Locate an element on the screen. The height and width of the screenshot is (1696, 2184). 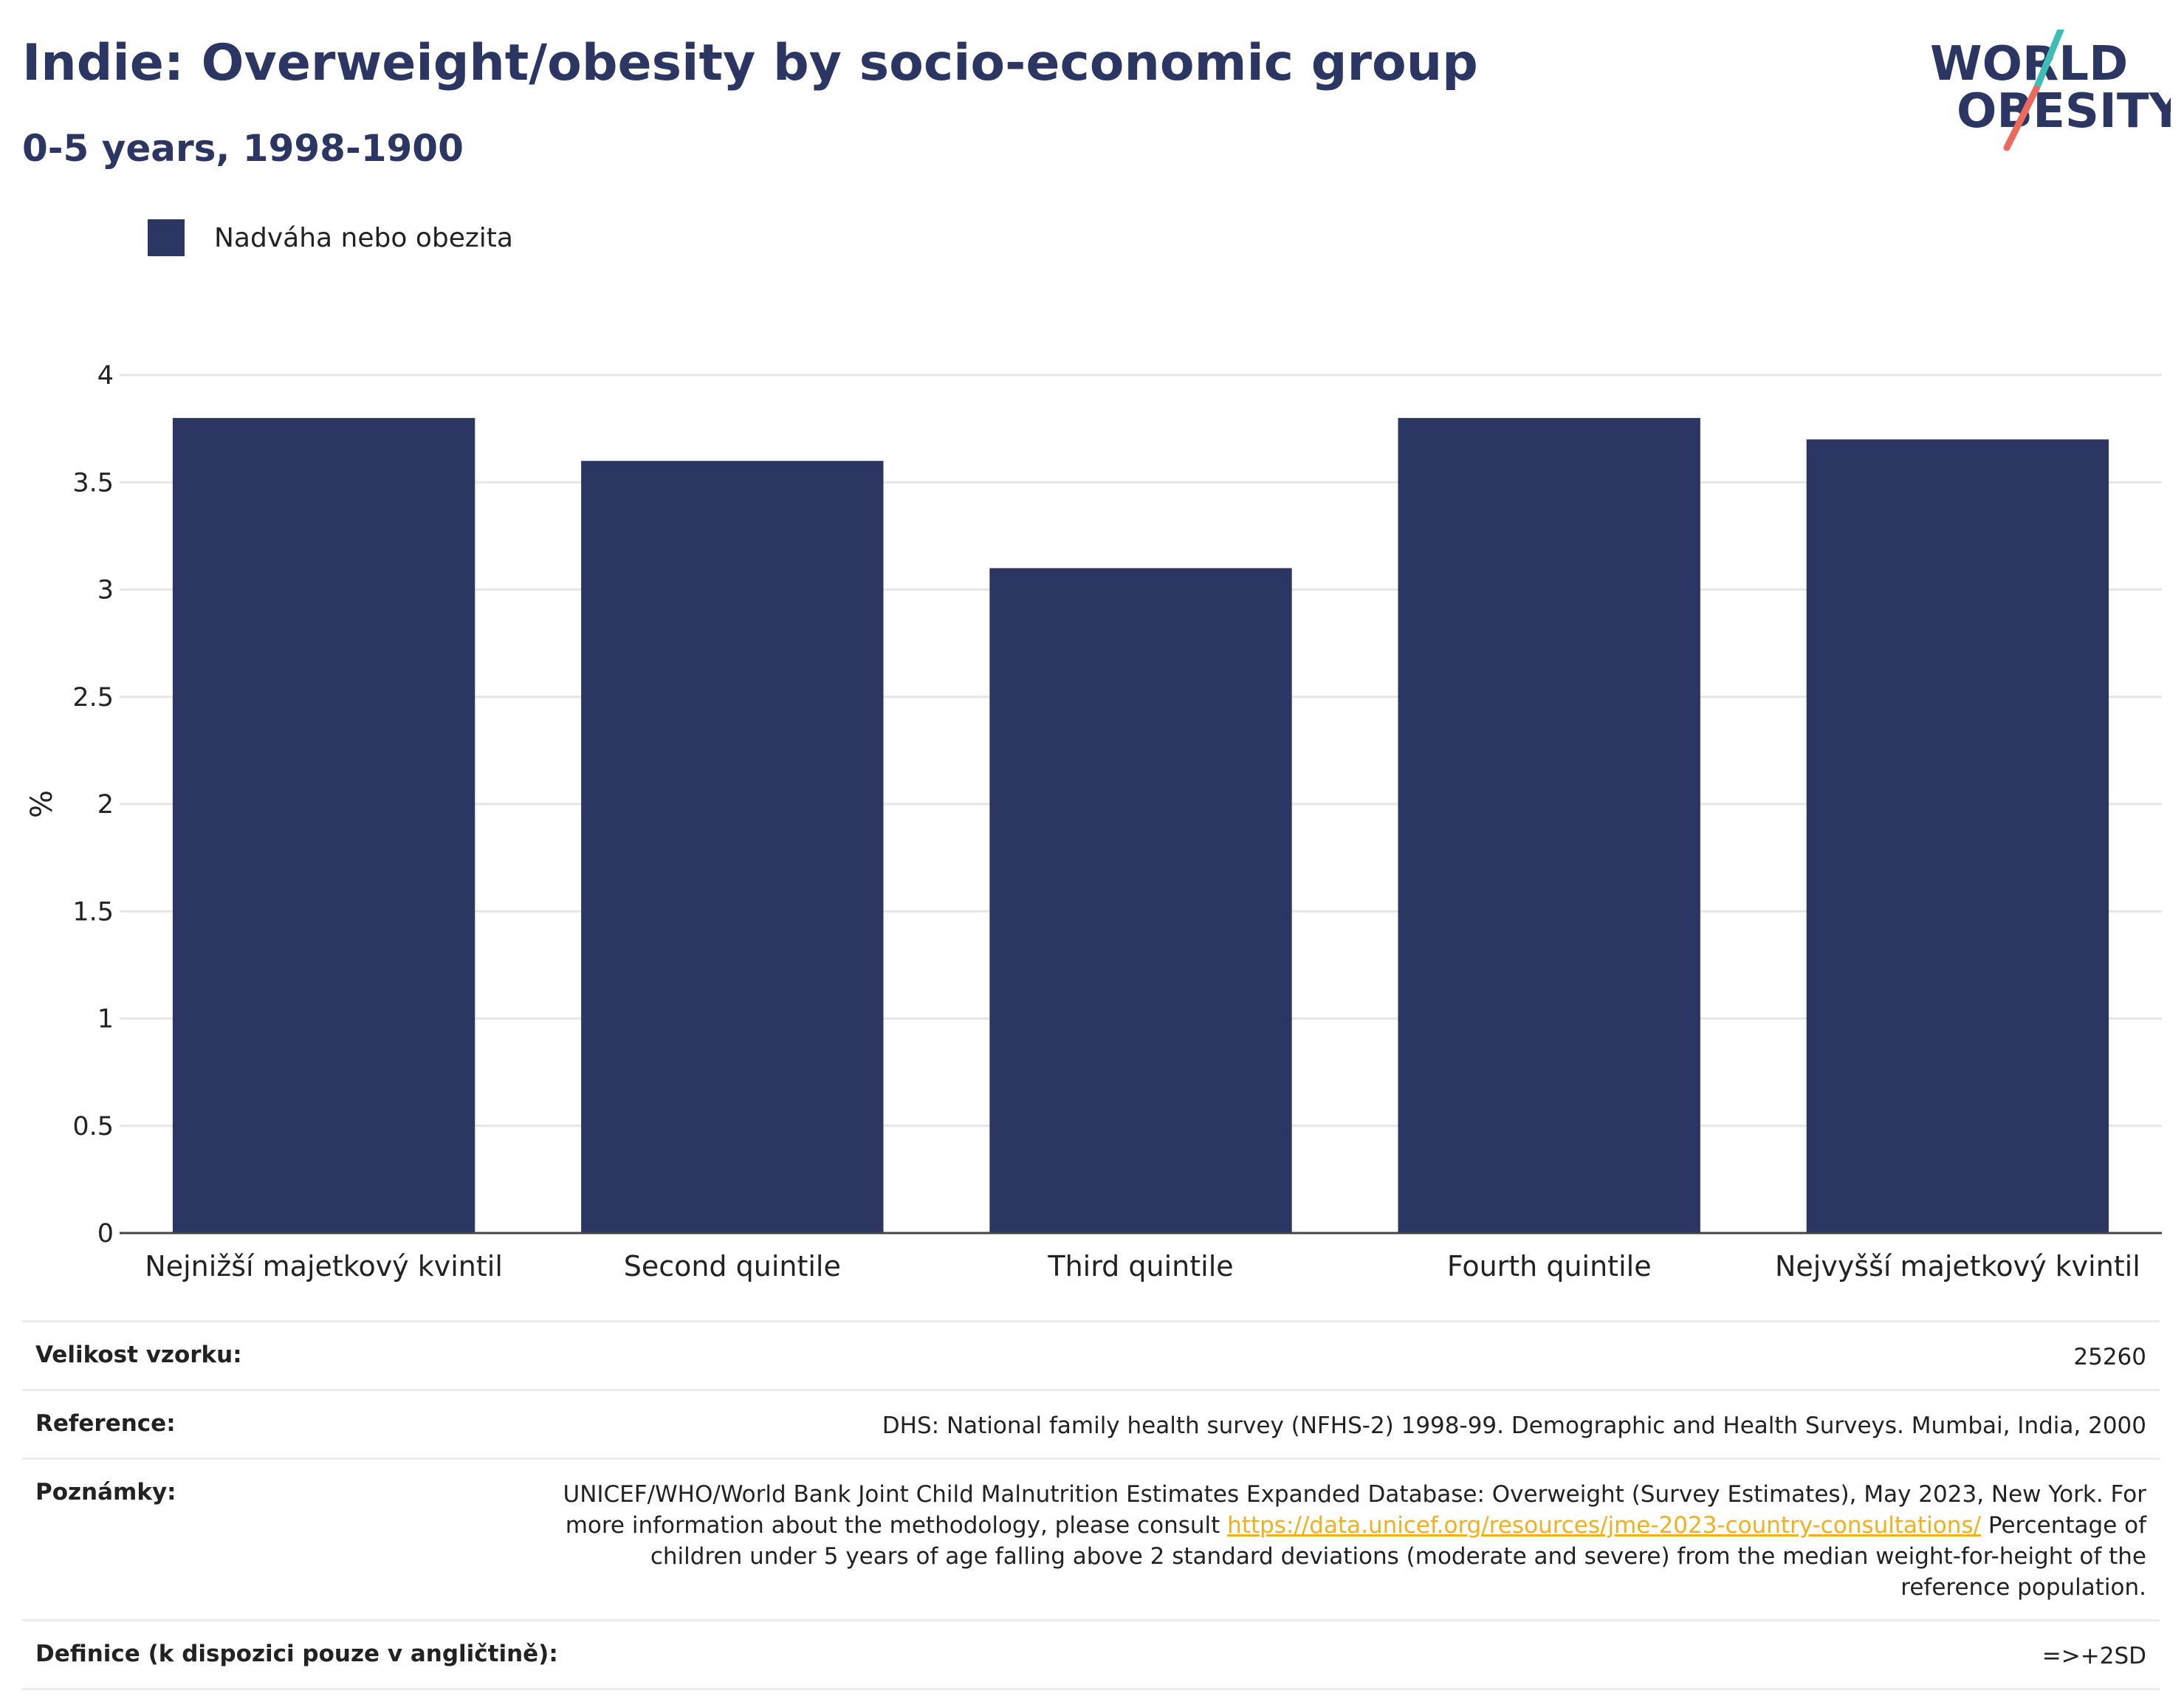
y-tick-label: 0.5 is located at coordinates (93, 1126).